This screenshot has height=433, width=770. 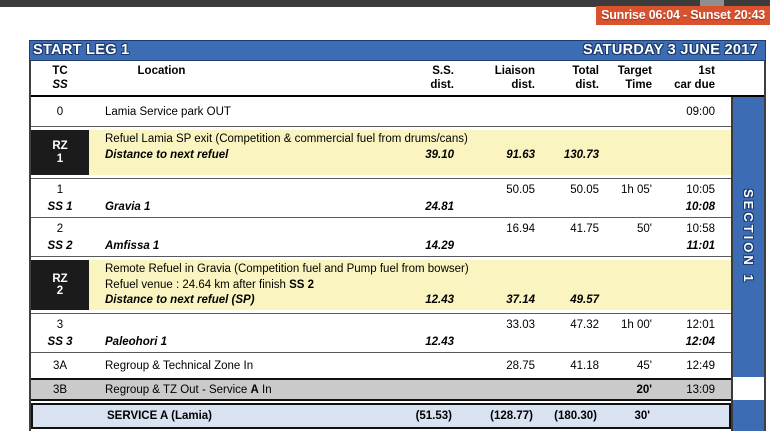 I want to click on table-row-tc0: 0 Lamia Service park OUT 09:00, so click(x=381, y=111).